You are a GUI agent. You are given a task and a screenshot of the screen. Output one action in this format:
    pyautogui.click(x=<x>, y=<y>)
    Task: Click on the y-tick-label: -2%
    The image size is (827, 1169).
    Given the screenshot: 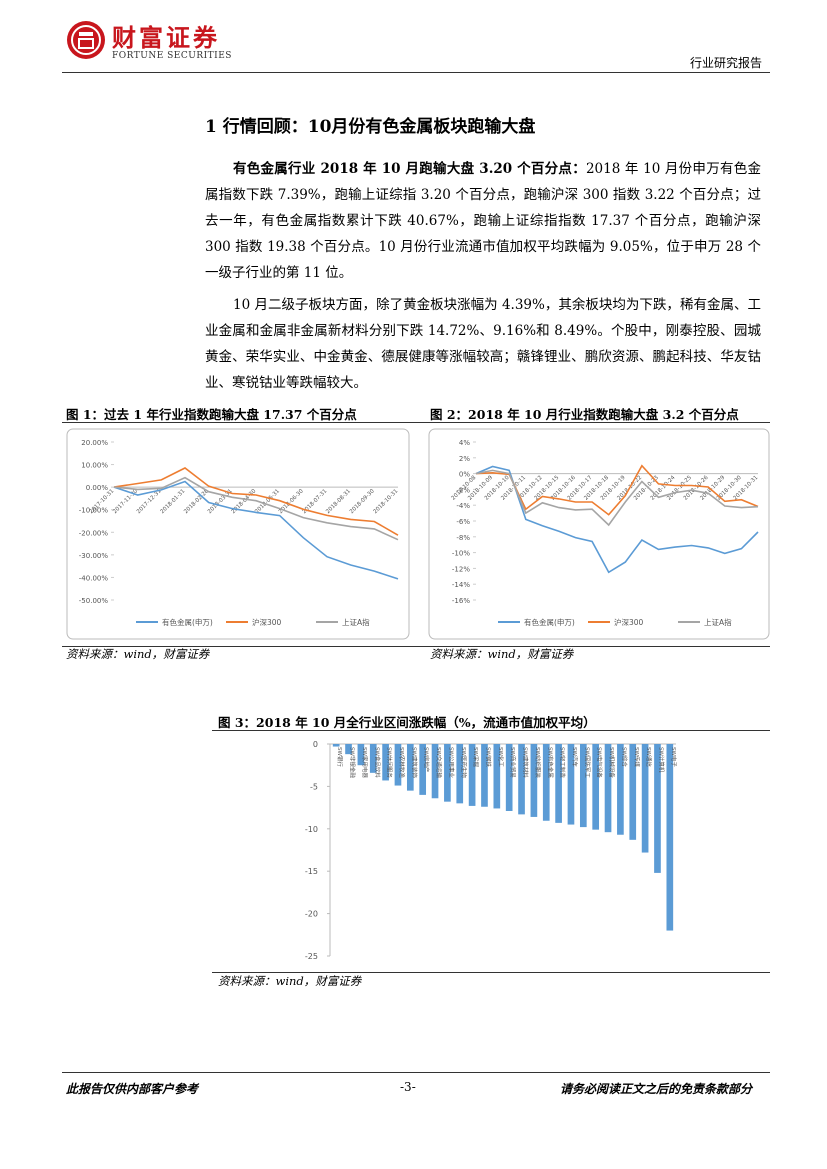 What is the action you would take?
    pyautogui.click(x=463, y=490)
    